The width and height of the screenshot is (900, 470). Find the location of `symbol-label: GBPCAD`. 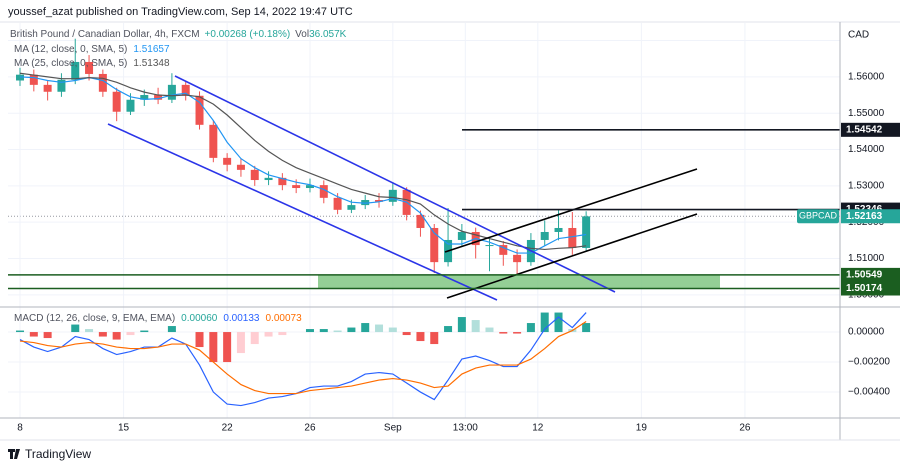

symbol-label: GBPCAD is located at coordinates (818, 216).